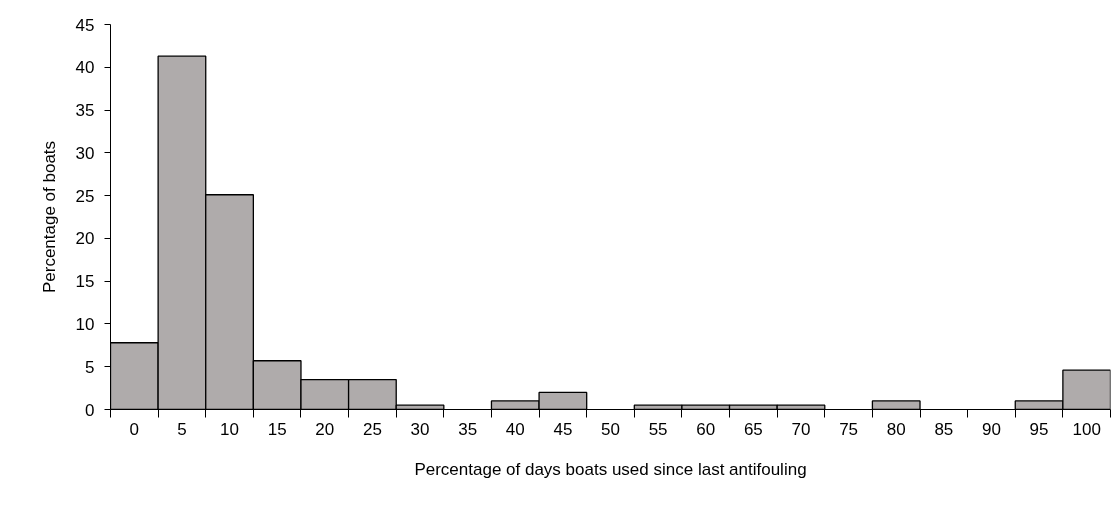 The image size is (1111, 509). I want to click on x-tick-label: 35, so click(468, 429).